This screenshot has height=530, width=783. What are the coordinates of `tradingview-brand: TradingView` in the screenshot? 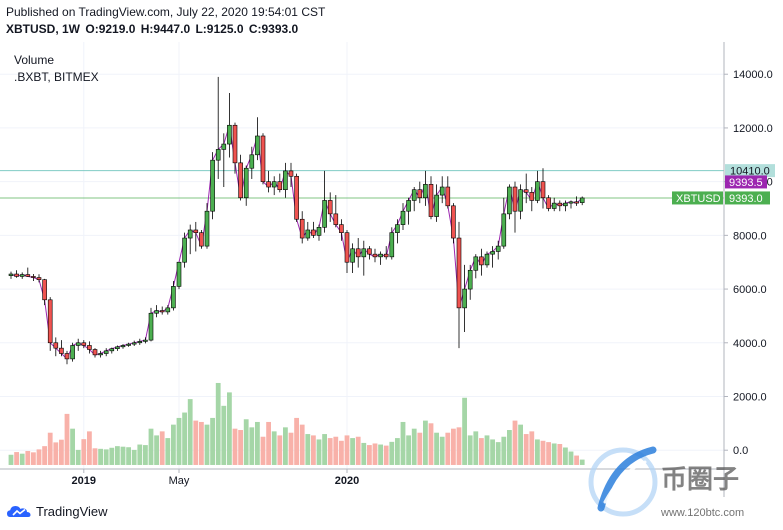 It's located at (72, 511).